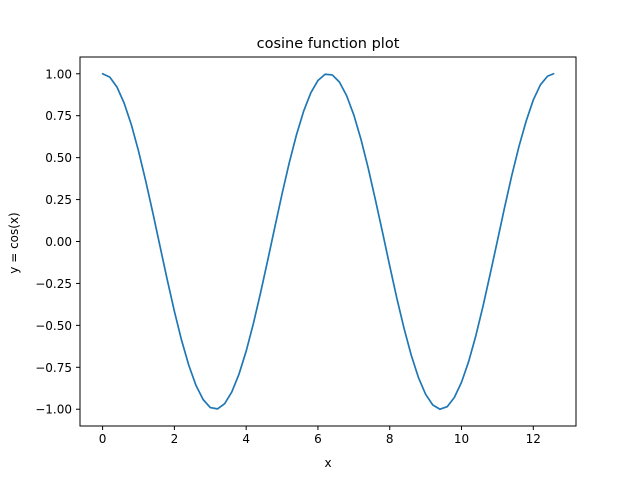  What do you see at coordinates (461, 439) in the screenshot?
I see `x-tick-label: 10` at bounding box center [461, 439].